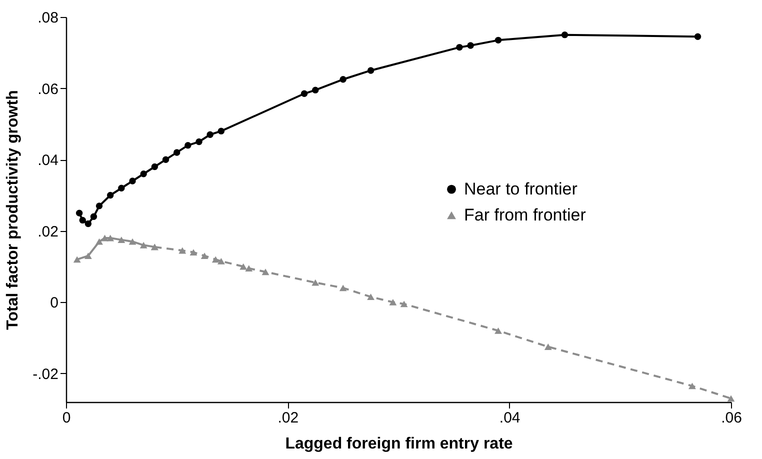 This screenshot has height=459, width=762. I want to click on legend-label: Near to frontier, so click(521, 188).